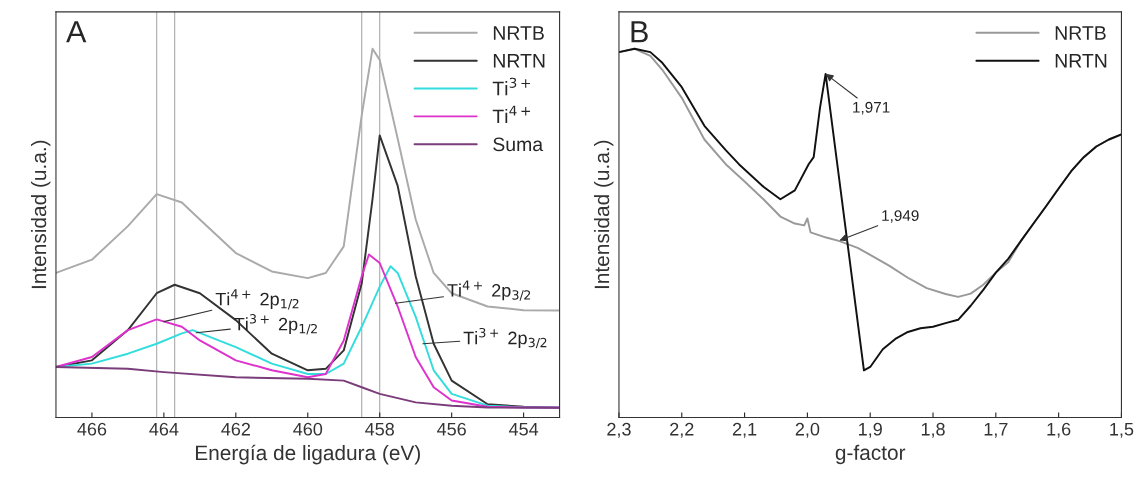 The image size is (1142, 497). Describe the element at coordinates (511, 86) in the screenshot. I see `legend-label: Ti$^{3+}$` at that location.